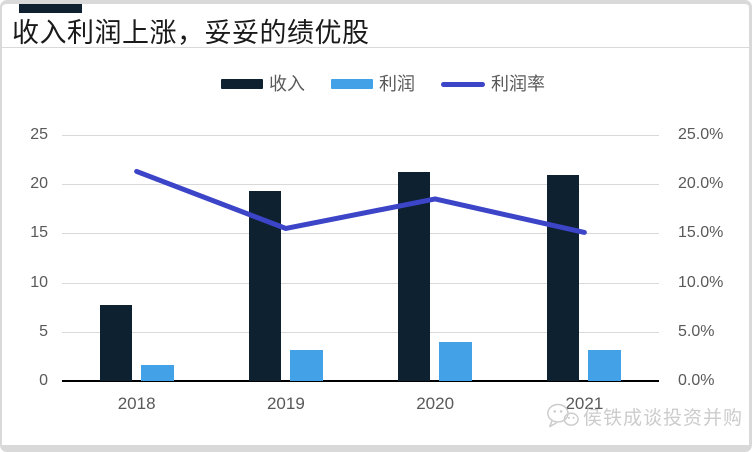  I want to click on bar-收入-2018, so click(115, 343).